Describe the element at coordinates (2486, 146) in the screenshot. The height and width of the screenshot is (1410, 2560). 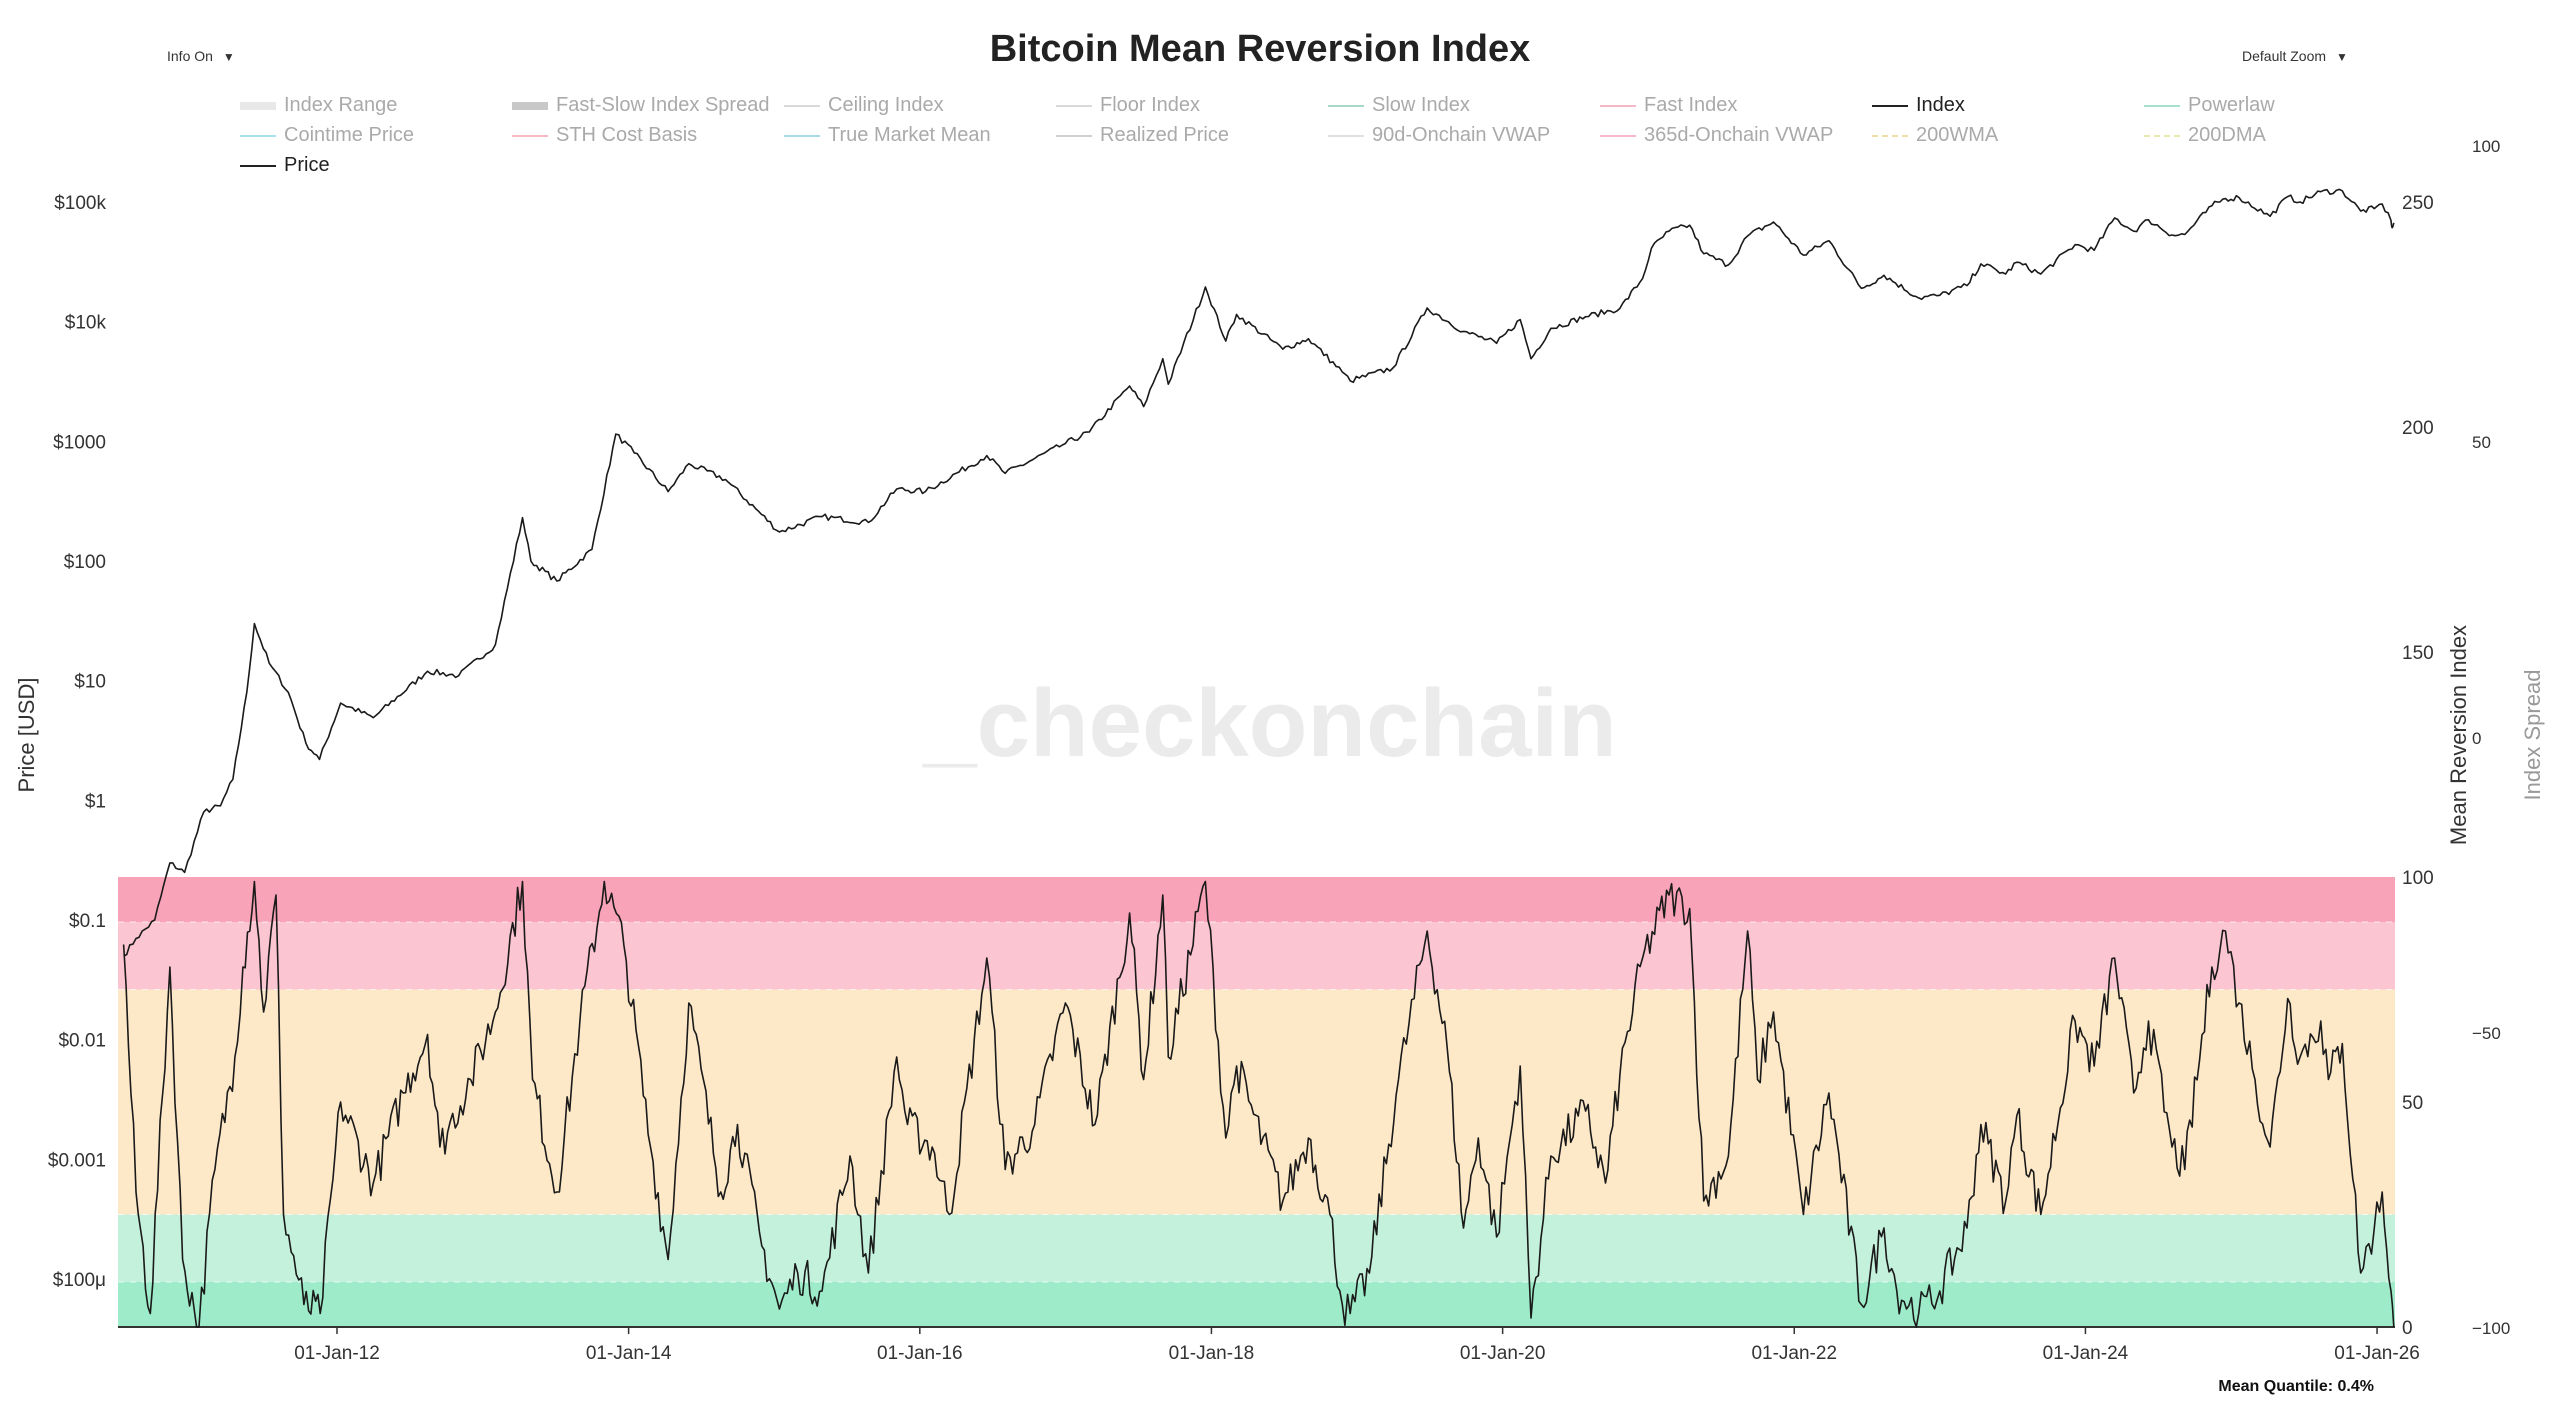
I see `spread-tick-label: 100` at that location.